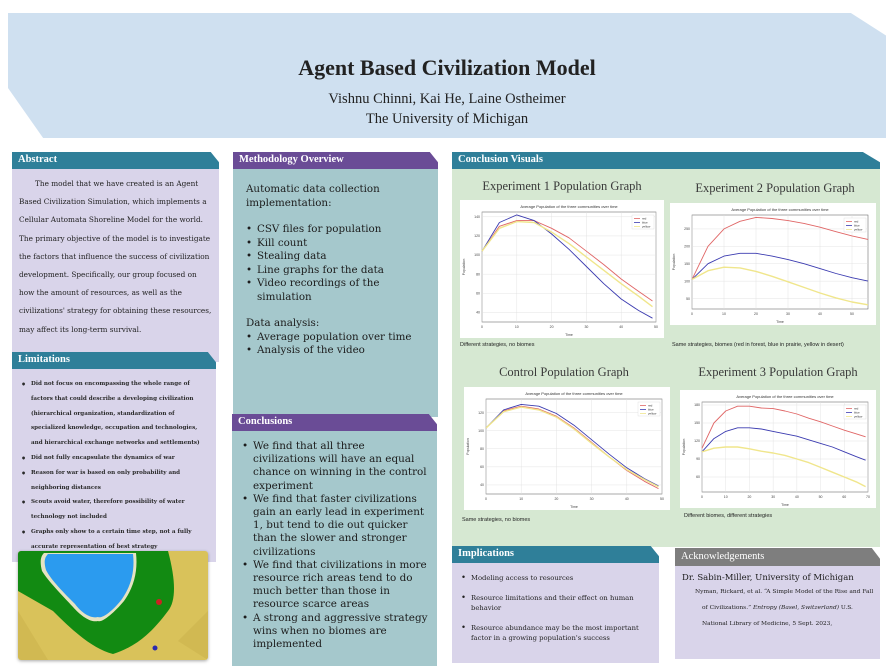 The height and width of the screenshot is (670, 894). I want to click on graph-title: Control Population Graph, so click(564, 372).